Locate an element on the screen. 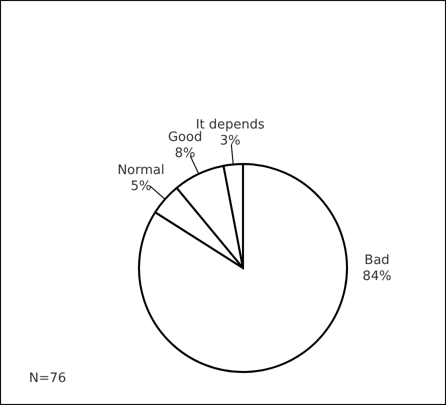 The height and width of the screenshot is (405, 446). slice-label: Normal is located at coordinates (141, 170).